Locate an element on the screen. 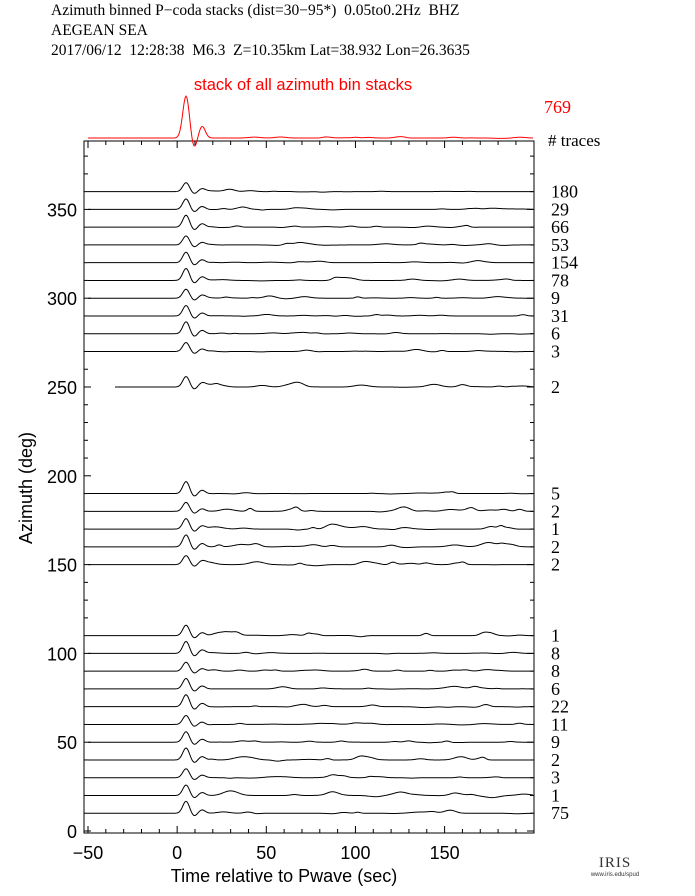 Image resolution: width=695 pixels, height=896 pixels. y-tick-label: 150 is located at coordinates (62, 566).